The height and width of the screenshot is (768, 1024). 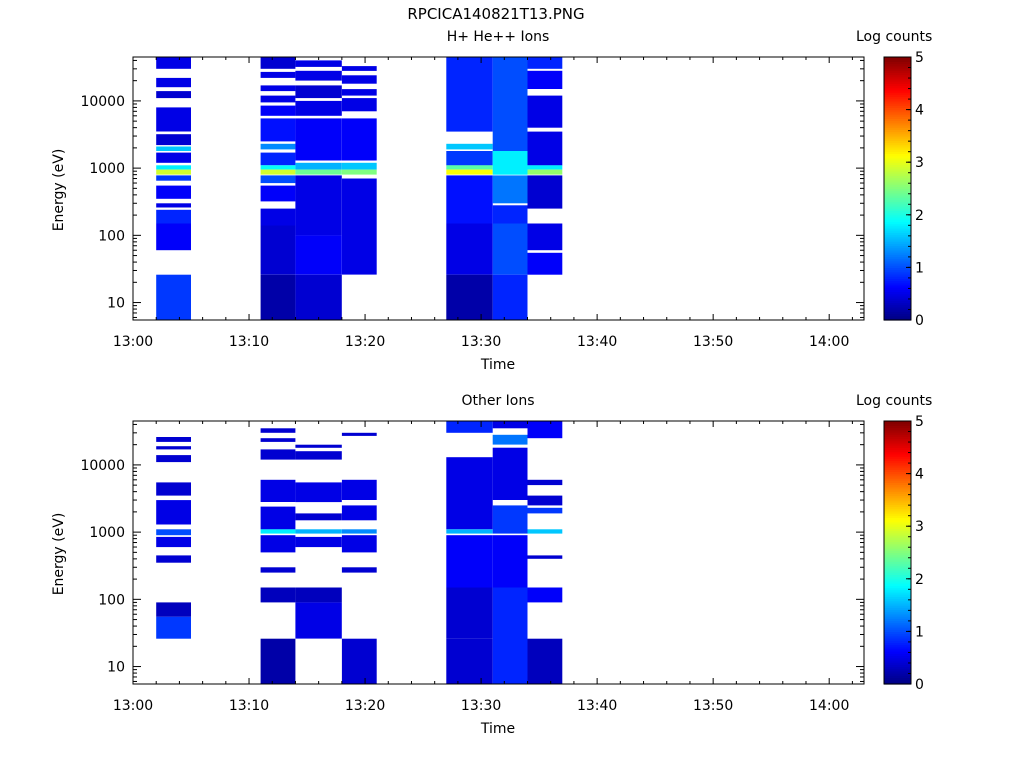 I want to click on panel-2-x-tick-label-5: 13:50, so click(x=713, y=706).